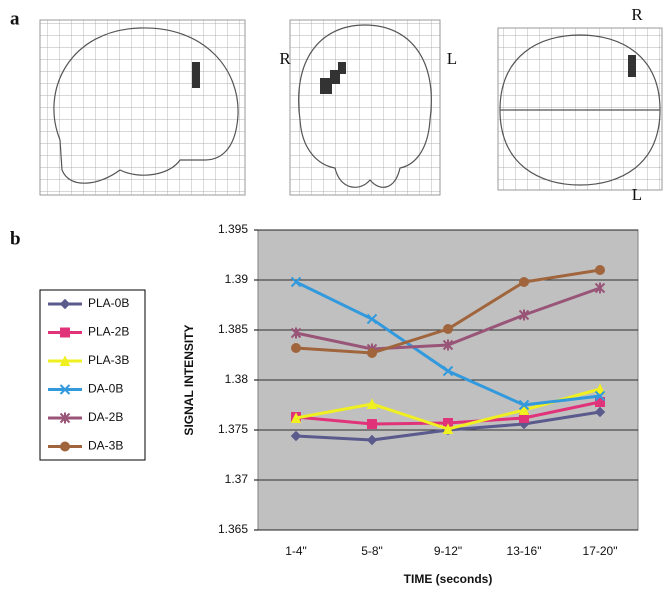 The height and width of the screenshot is (593, 670). What do you see at coordinates (15, 238) in the screenshot?
I see `panel-label: b` at bounding box center [15, 238].